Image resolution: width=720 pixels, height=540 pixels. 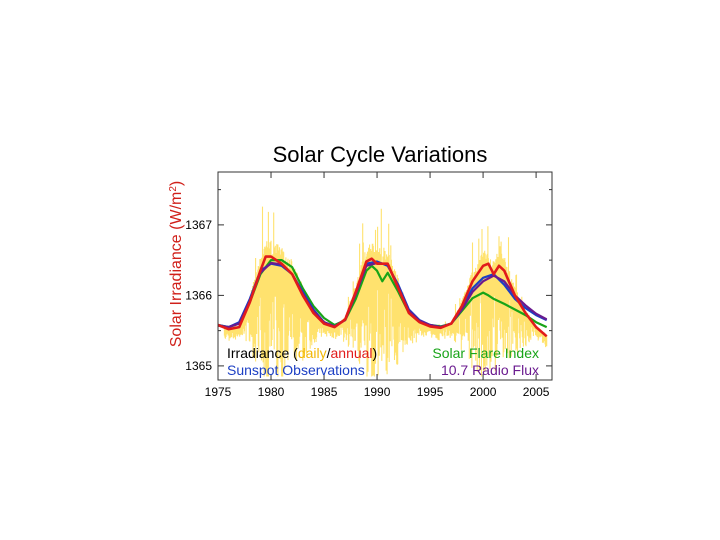 What do you see at coordinates (198, 366) in the screenshot?
I see `y-tick-label: 1365` at bounding box center [198, 366].